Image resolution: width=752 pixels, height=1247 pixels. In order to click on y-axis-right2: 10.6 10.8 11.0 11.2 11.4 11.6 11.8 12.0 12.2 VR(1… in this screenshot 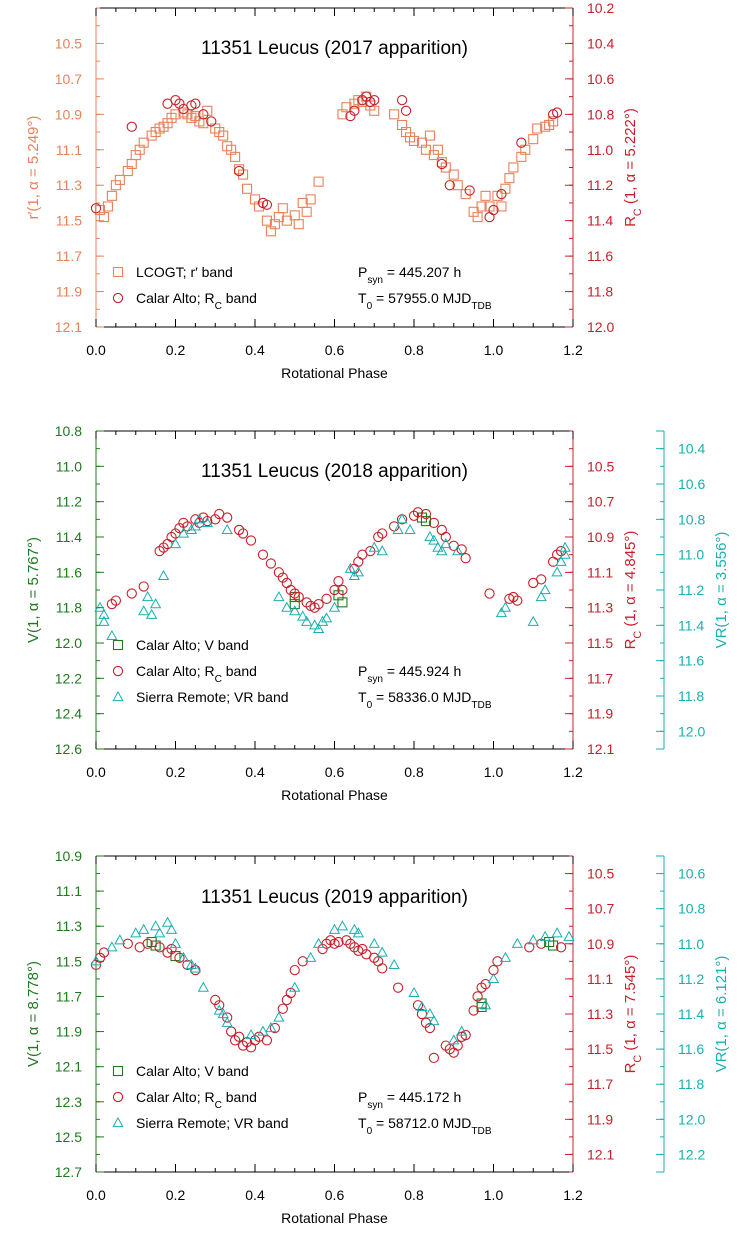, I will do `click(693, 1014)`.